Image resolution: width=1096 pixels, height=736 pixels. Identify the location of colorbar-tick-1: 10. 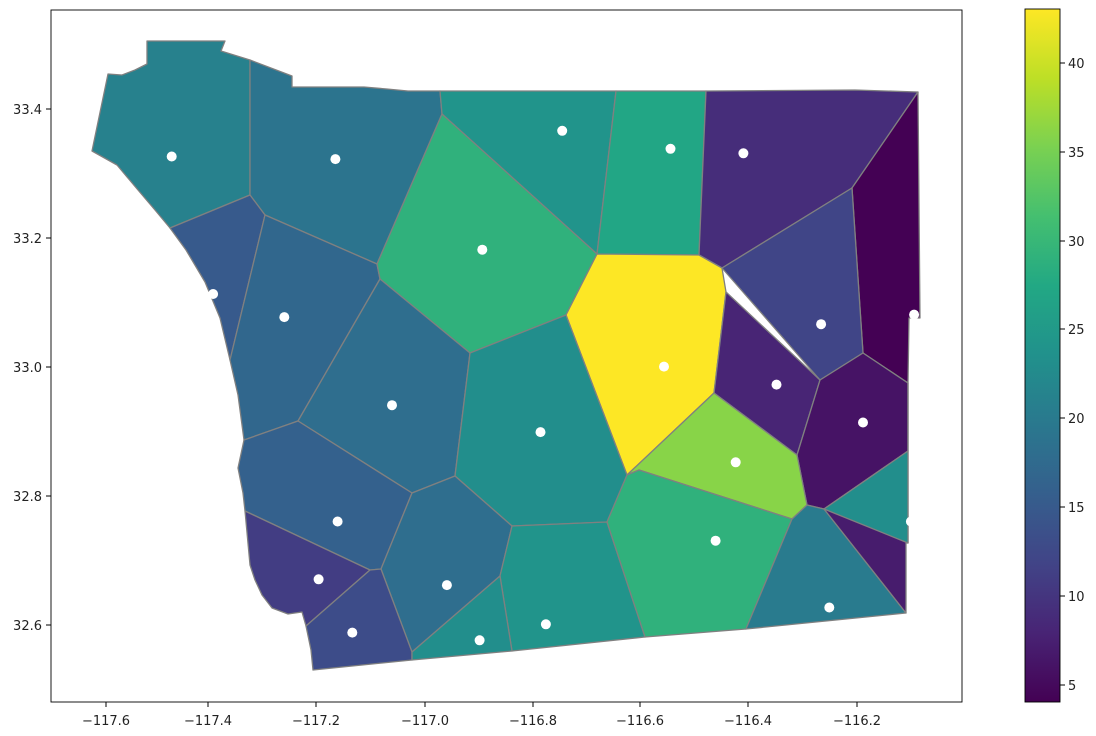
(1072, 597).